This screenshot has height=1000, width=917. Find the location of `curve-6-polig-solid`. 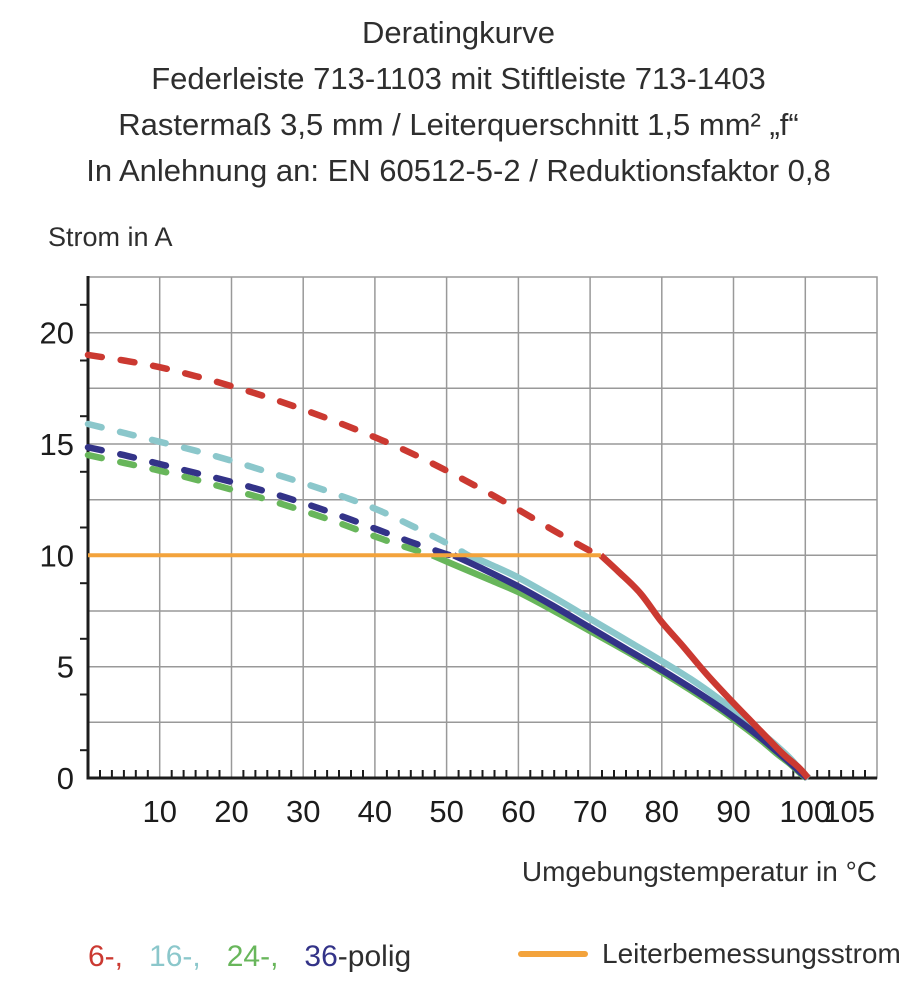

curve-6-polig-solid is located at coordinates (704, 666).